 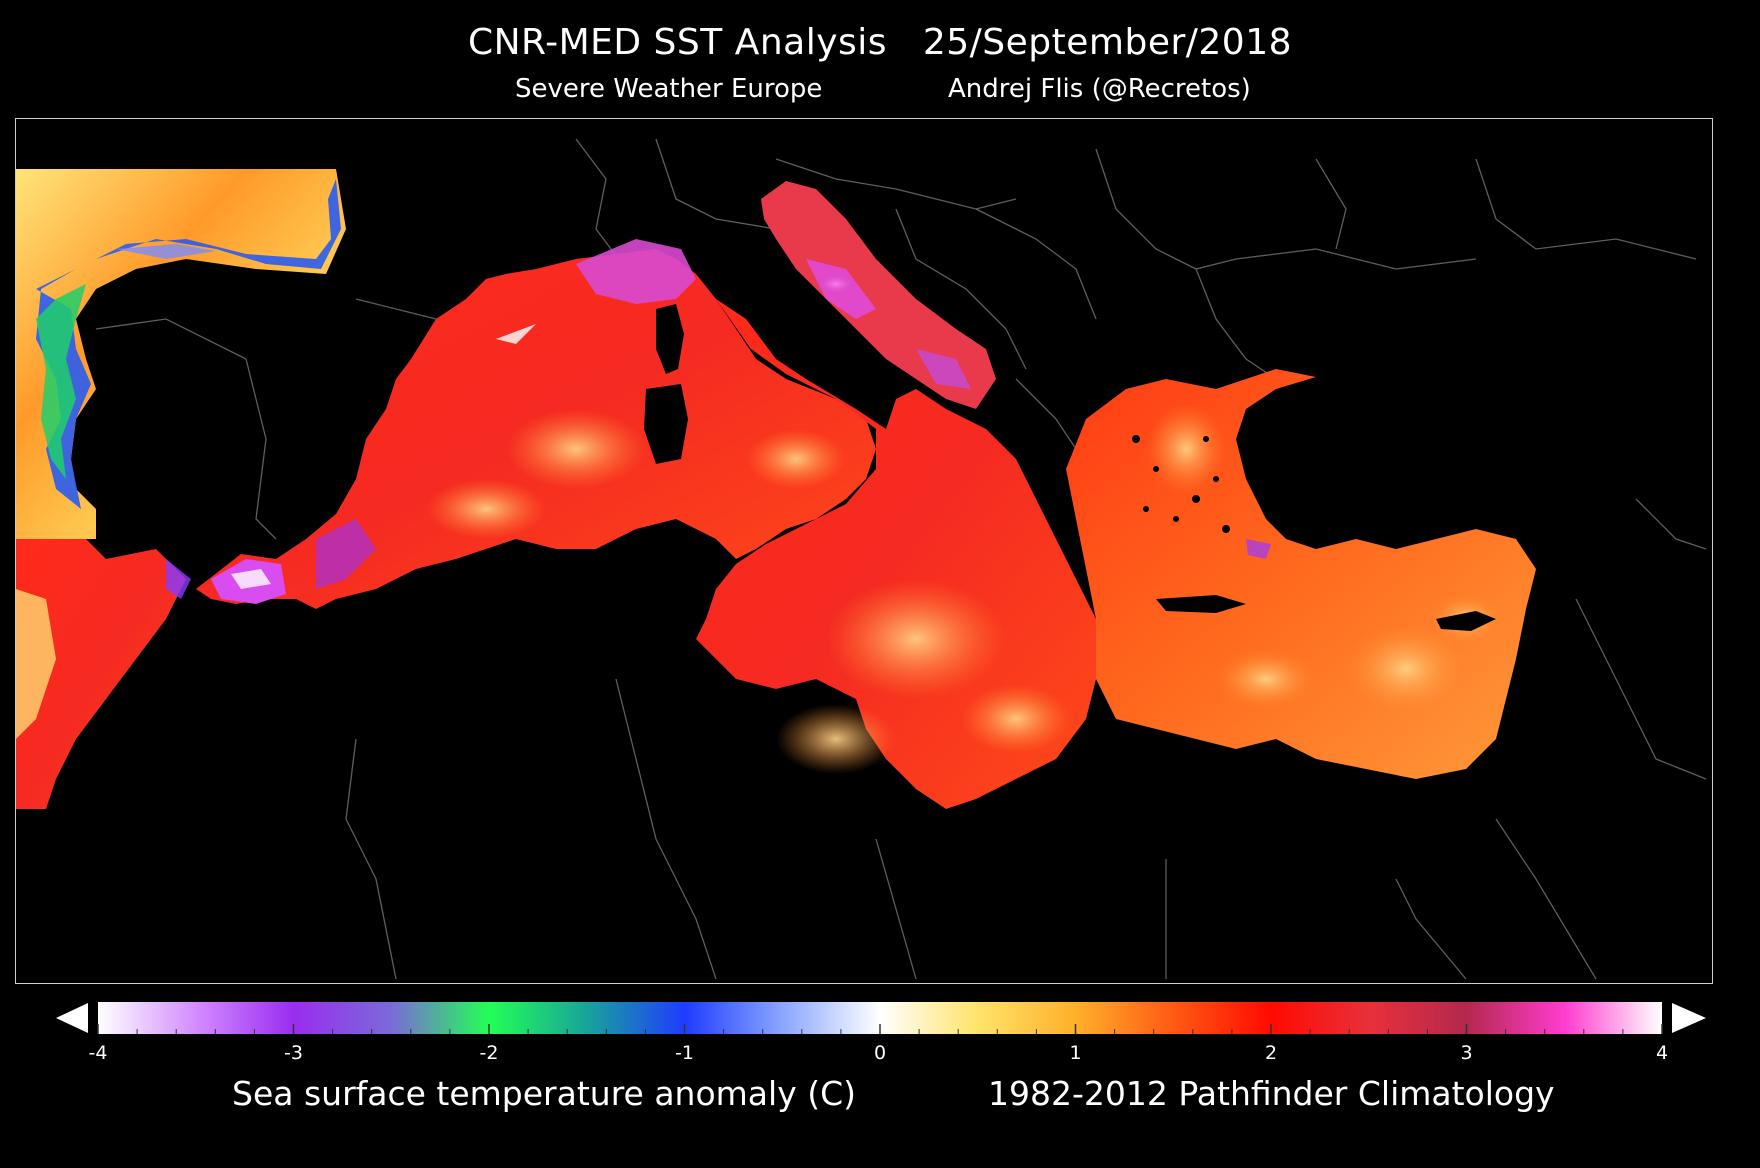 What do you see at coordinates (293, 1053) in the screenshot?
I see `colorbar-tick-label: -3` at bounding box center [293, 1053].